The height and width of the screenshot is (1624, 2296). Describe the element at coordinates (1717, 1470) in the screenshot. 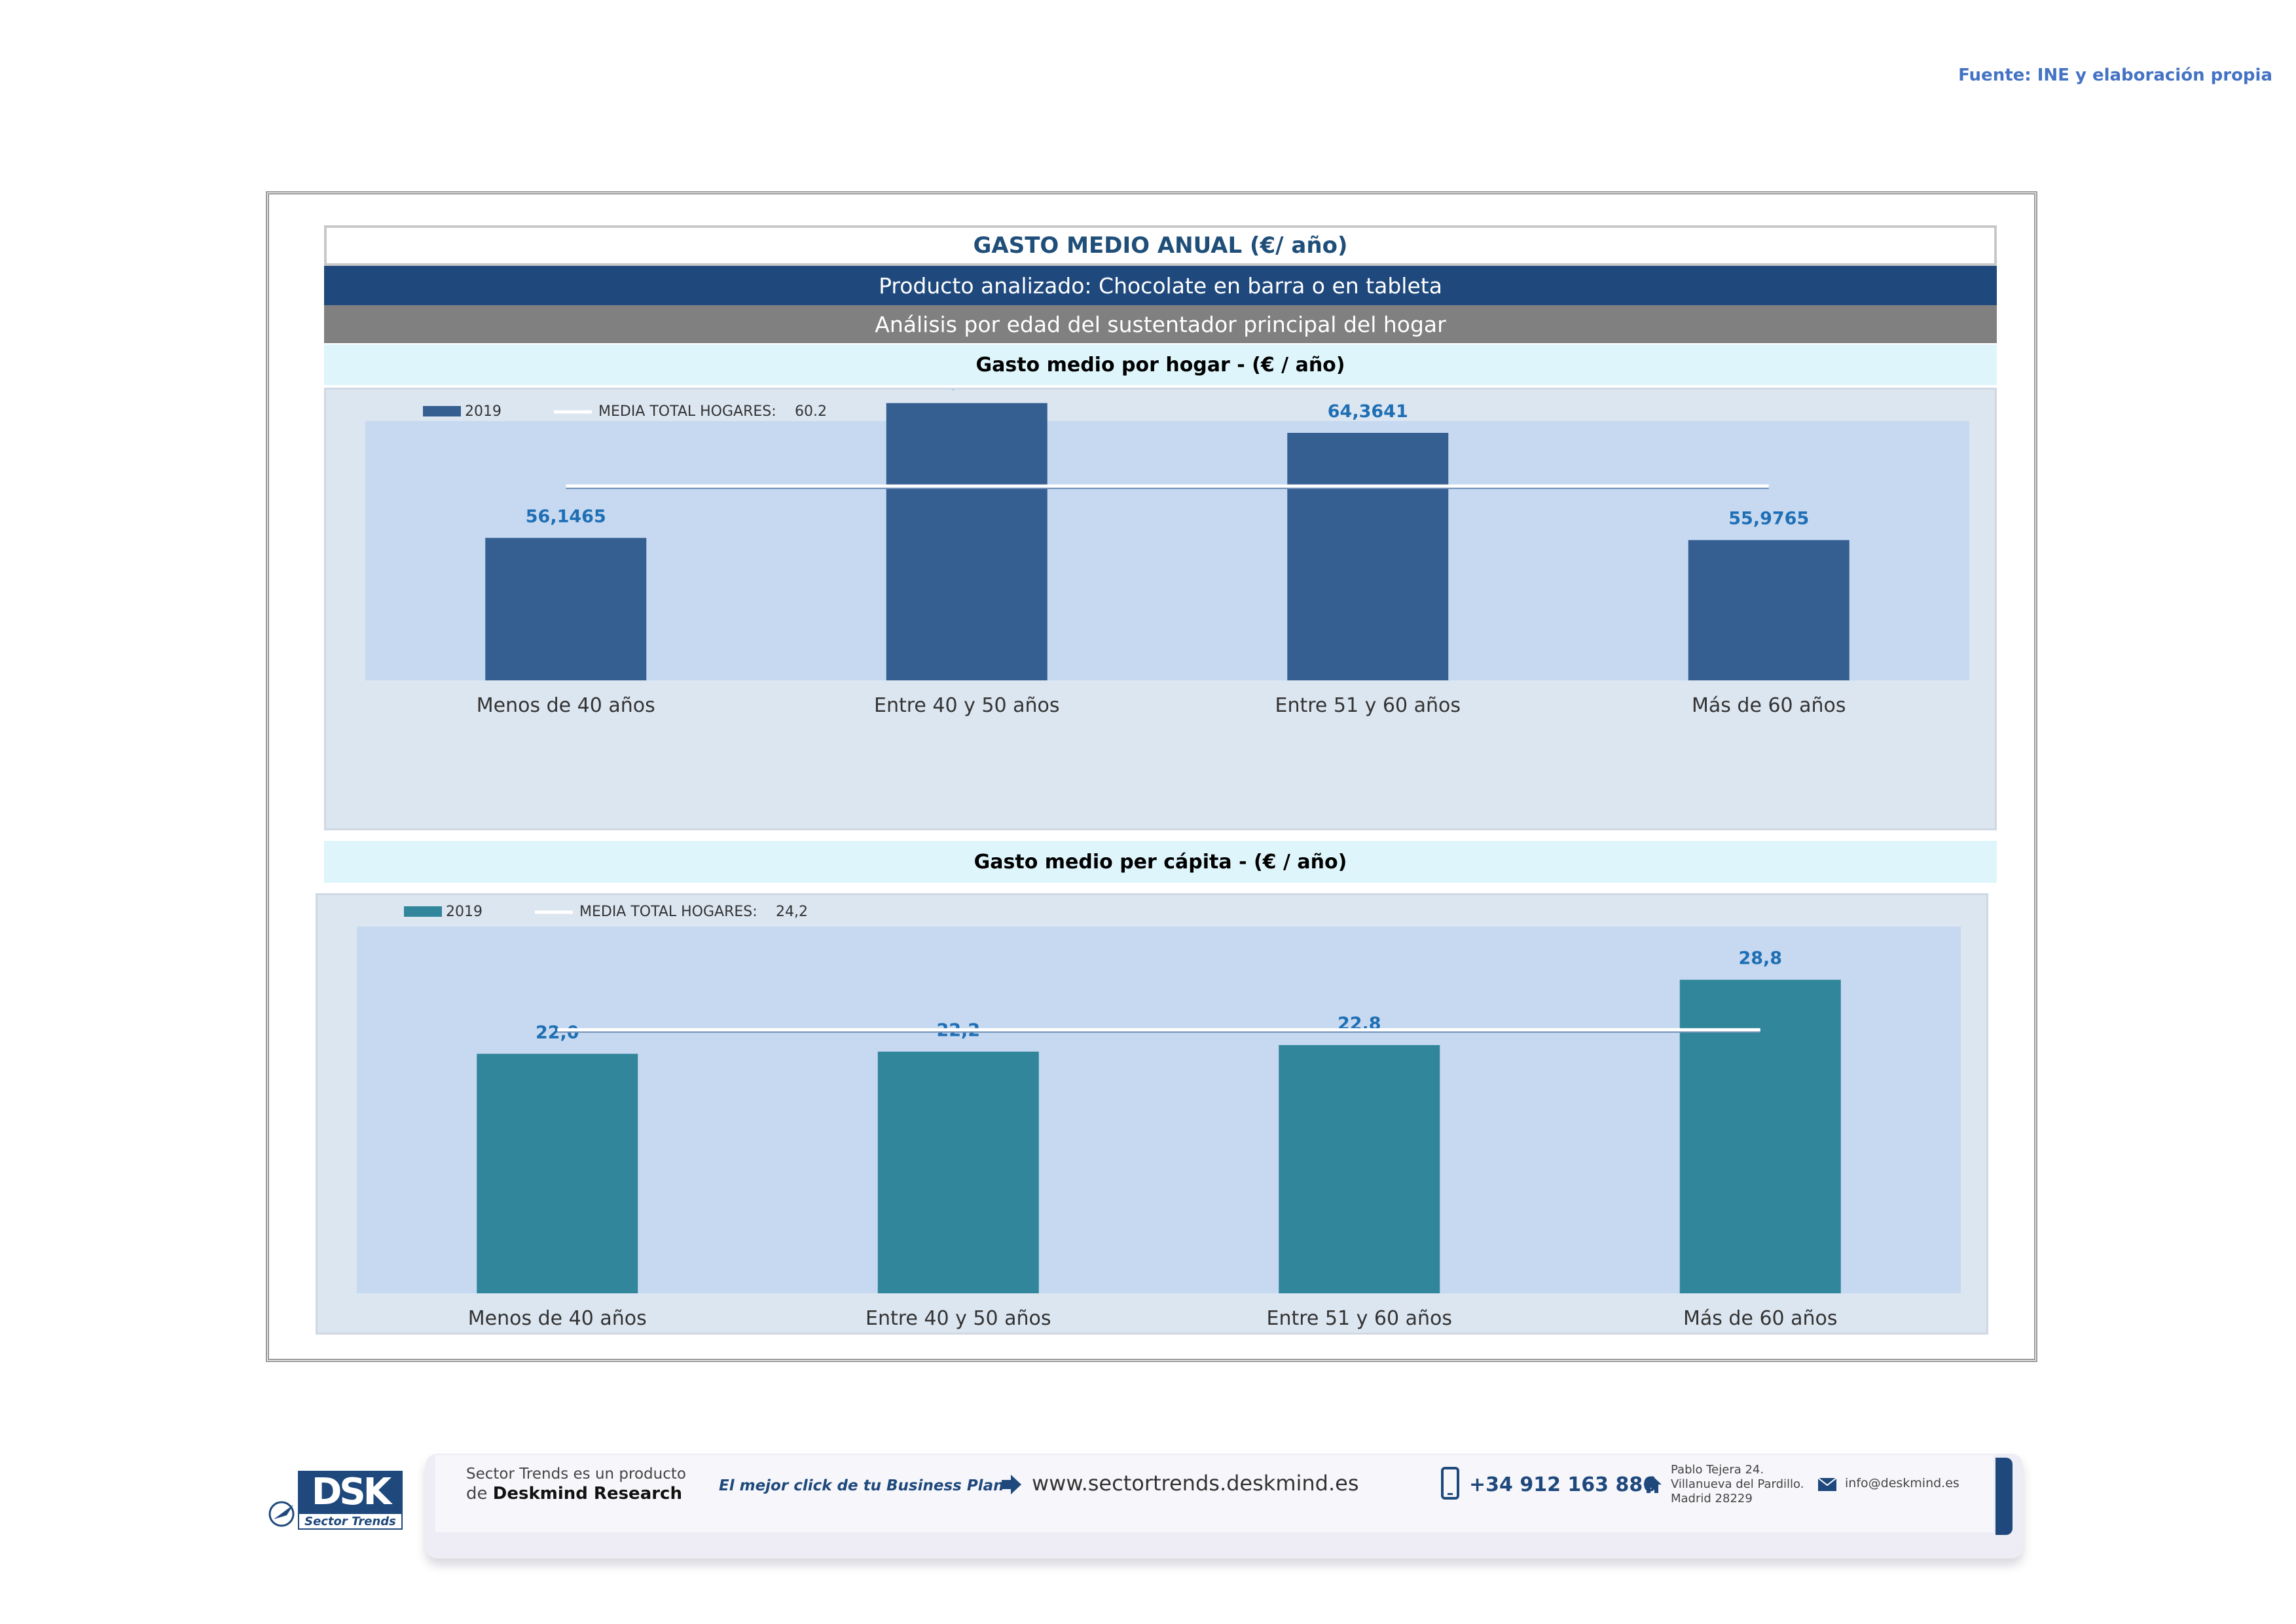

I see `footer-address-line1: Pablo Tejera 24.` at that location.